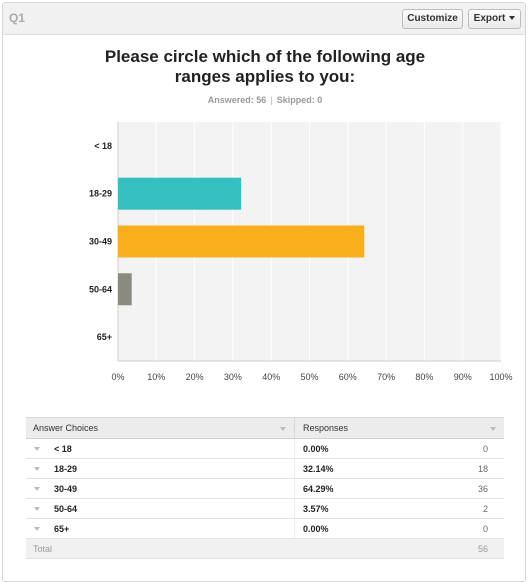 This screenshot has height=586, width=530. Describe the element at coordinates (473, 549) in the screenshot. I see `total-count: 56` at that location.